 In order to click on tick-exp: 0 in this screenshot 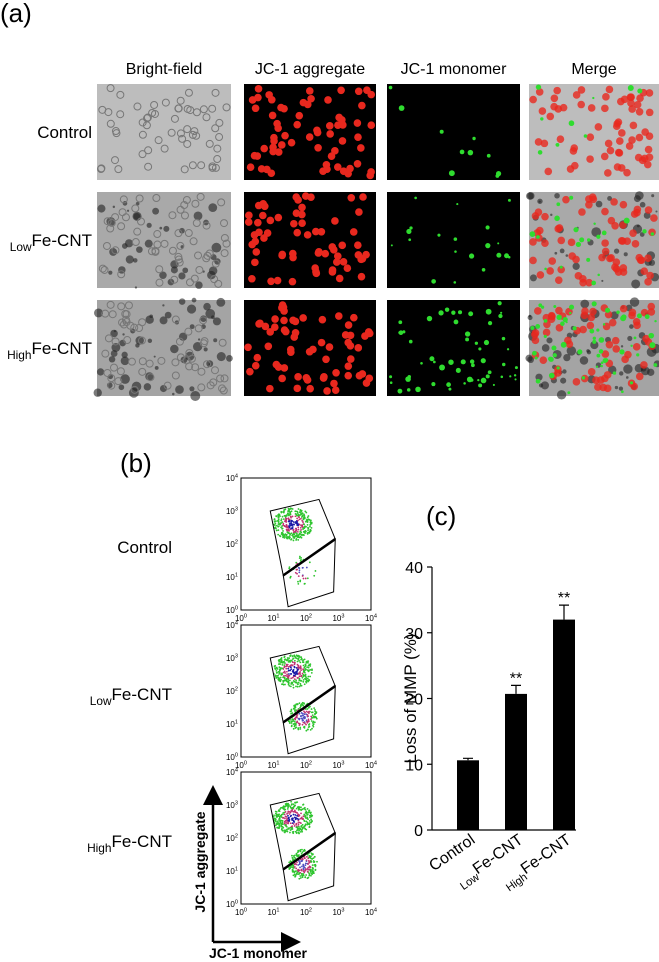, I will do `click(245, 763)`.